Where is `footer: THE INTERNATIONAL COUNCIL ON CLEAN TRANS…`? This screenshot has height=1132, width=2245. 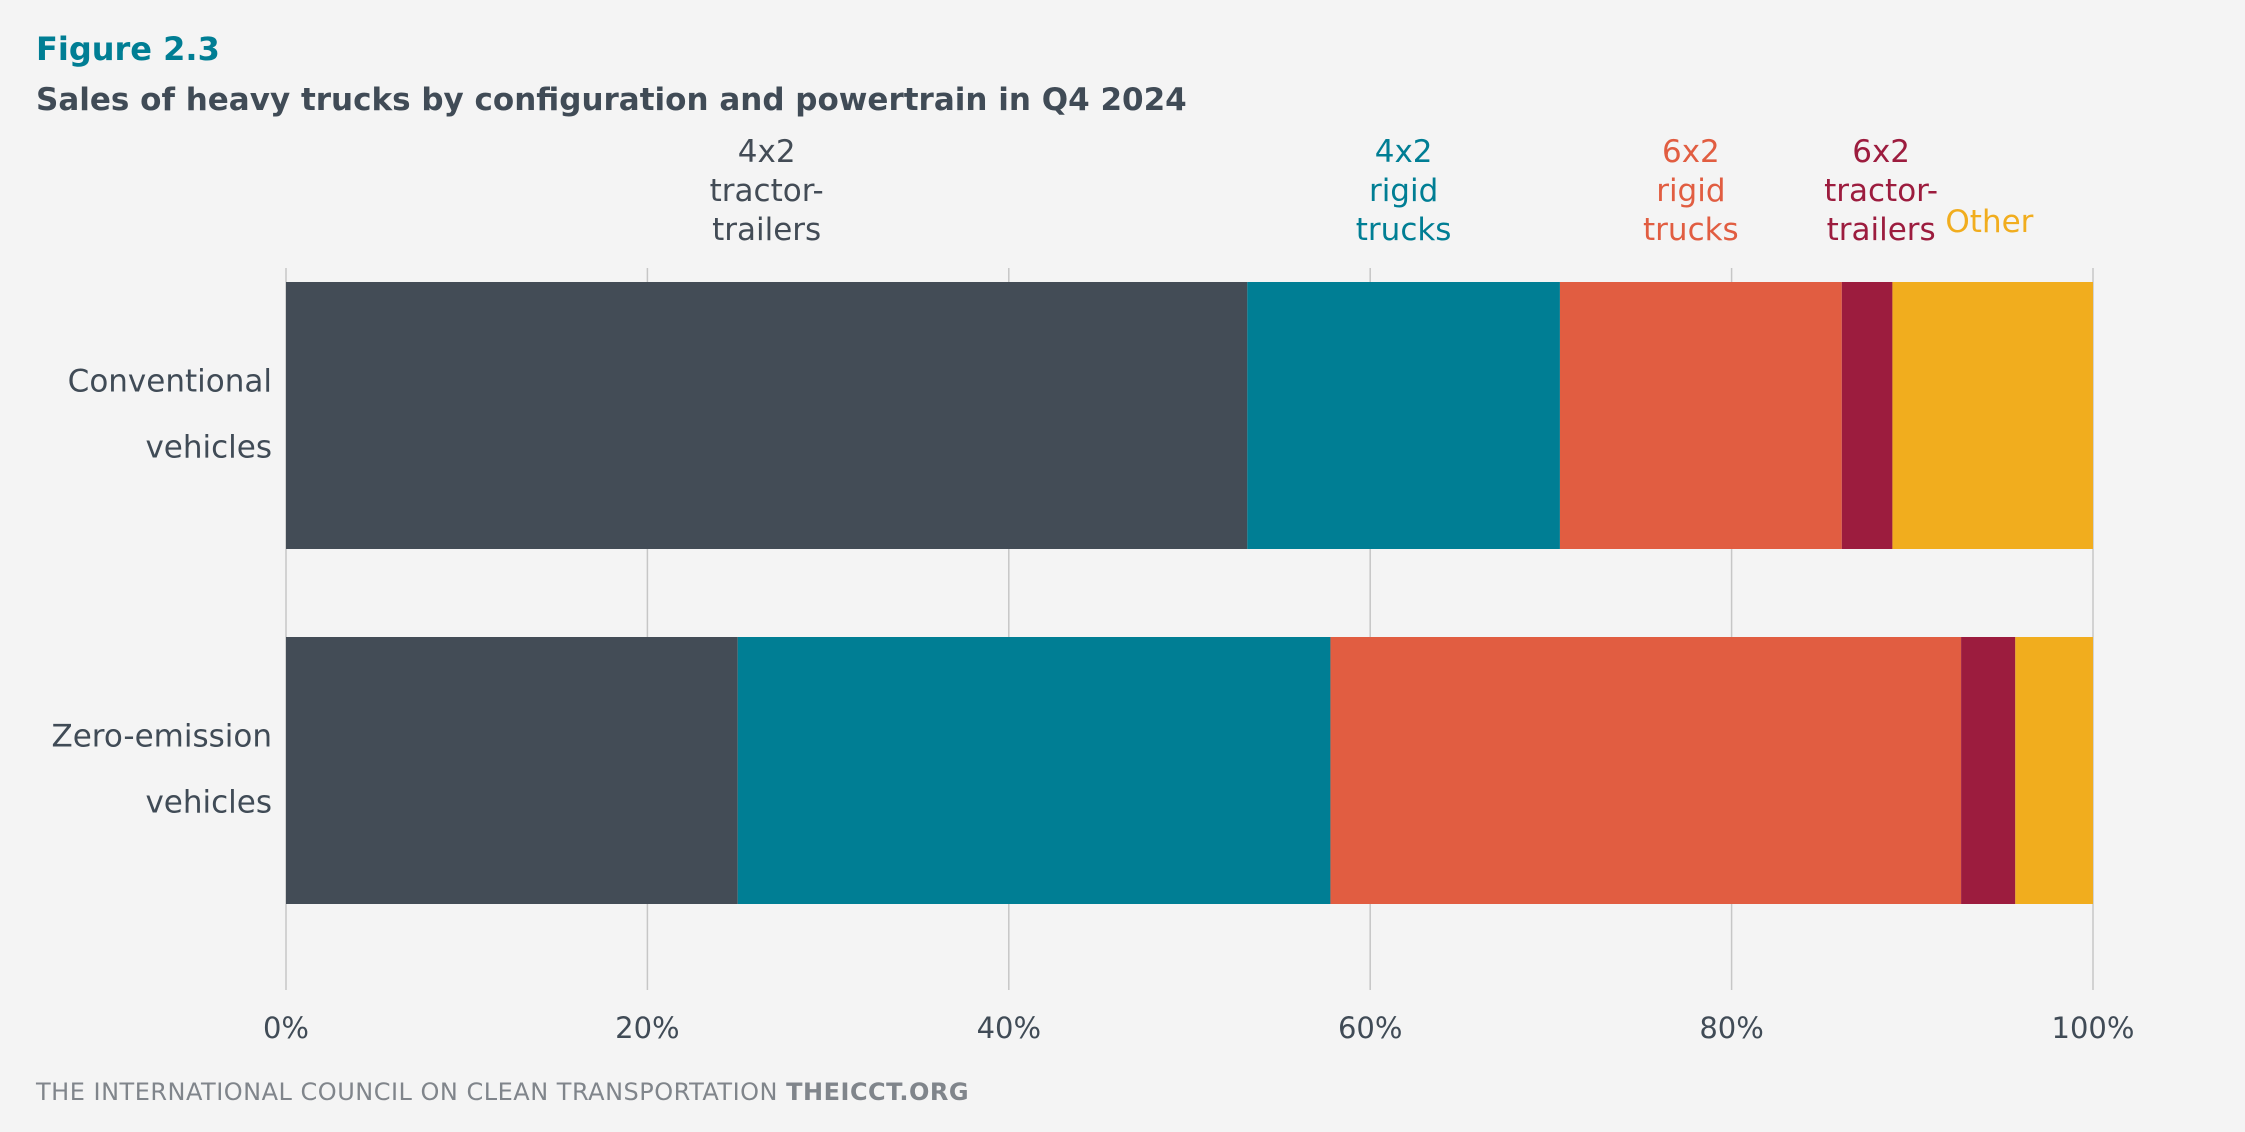
footer: THE INTERNATIONAL COUNCIL ON CLEAN TRANS… is located at coordinates (502, 1092).